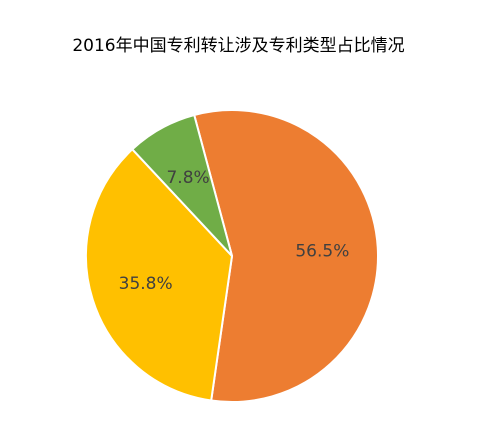 This screenshot has height=436, width=477. Describe the element at coordinates (146, 284) in the screenshot. I see `pie-slice-label-1: 35.8%` at that location.